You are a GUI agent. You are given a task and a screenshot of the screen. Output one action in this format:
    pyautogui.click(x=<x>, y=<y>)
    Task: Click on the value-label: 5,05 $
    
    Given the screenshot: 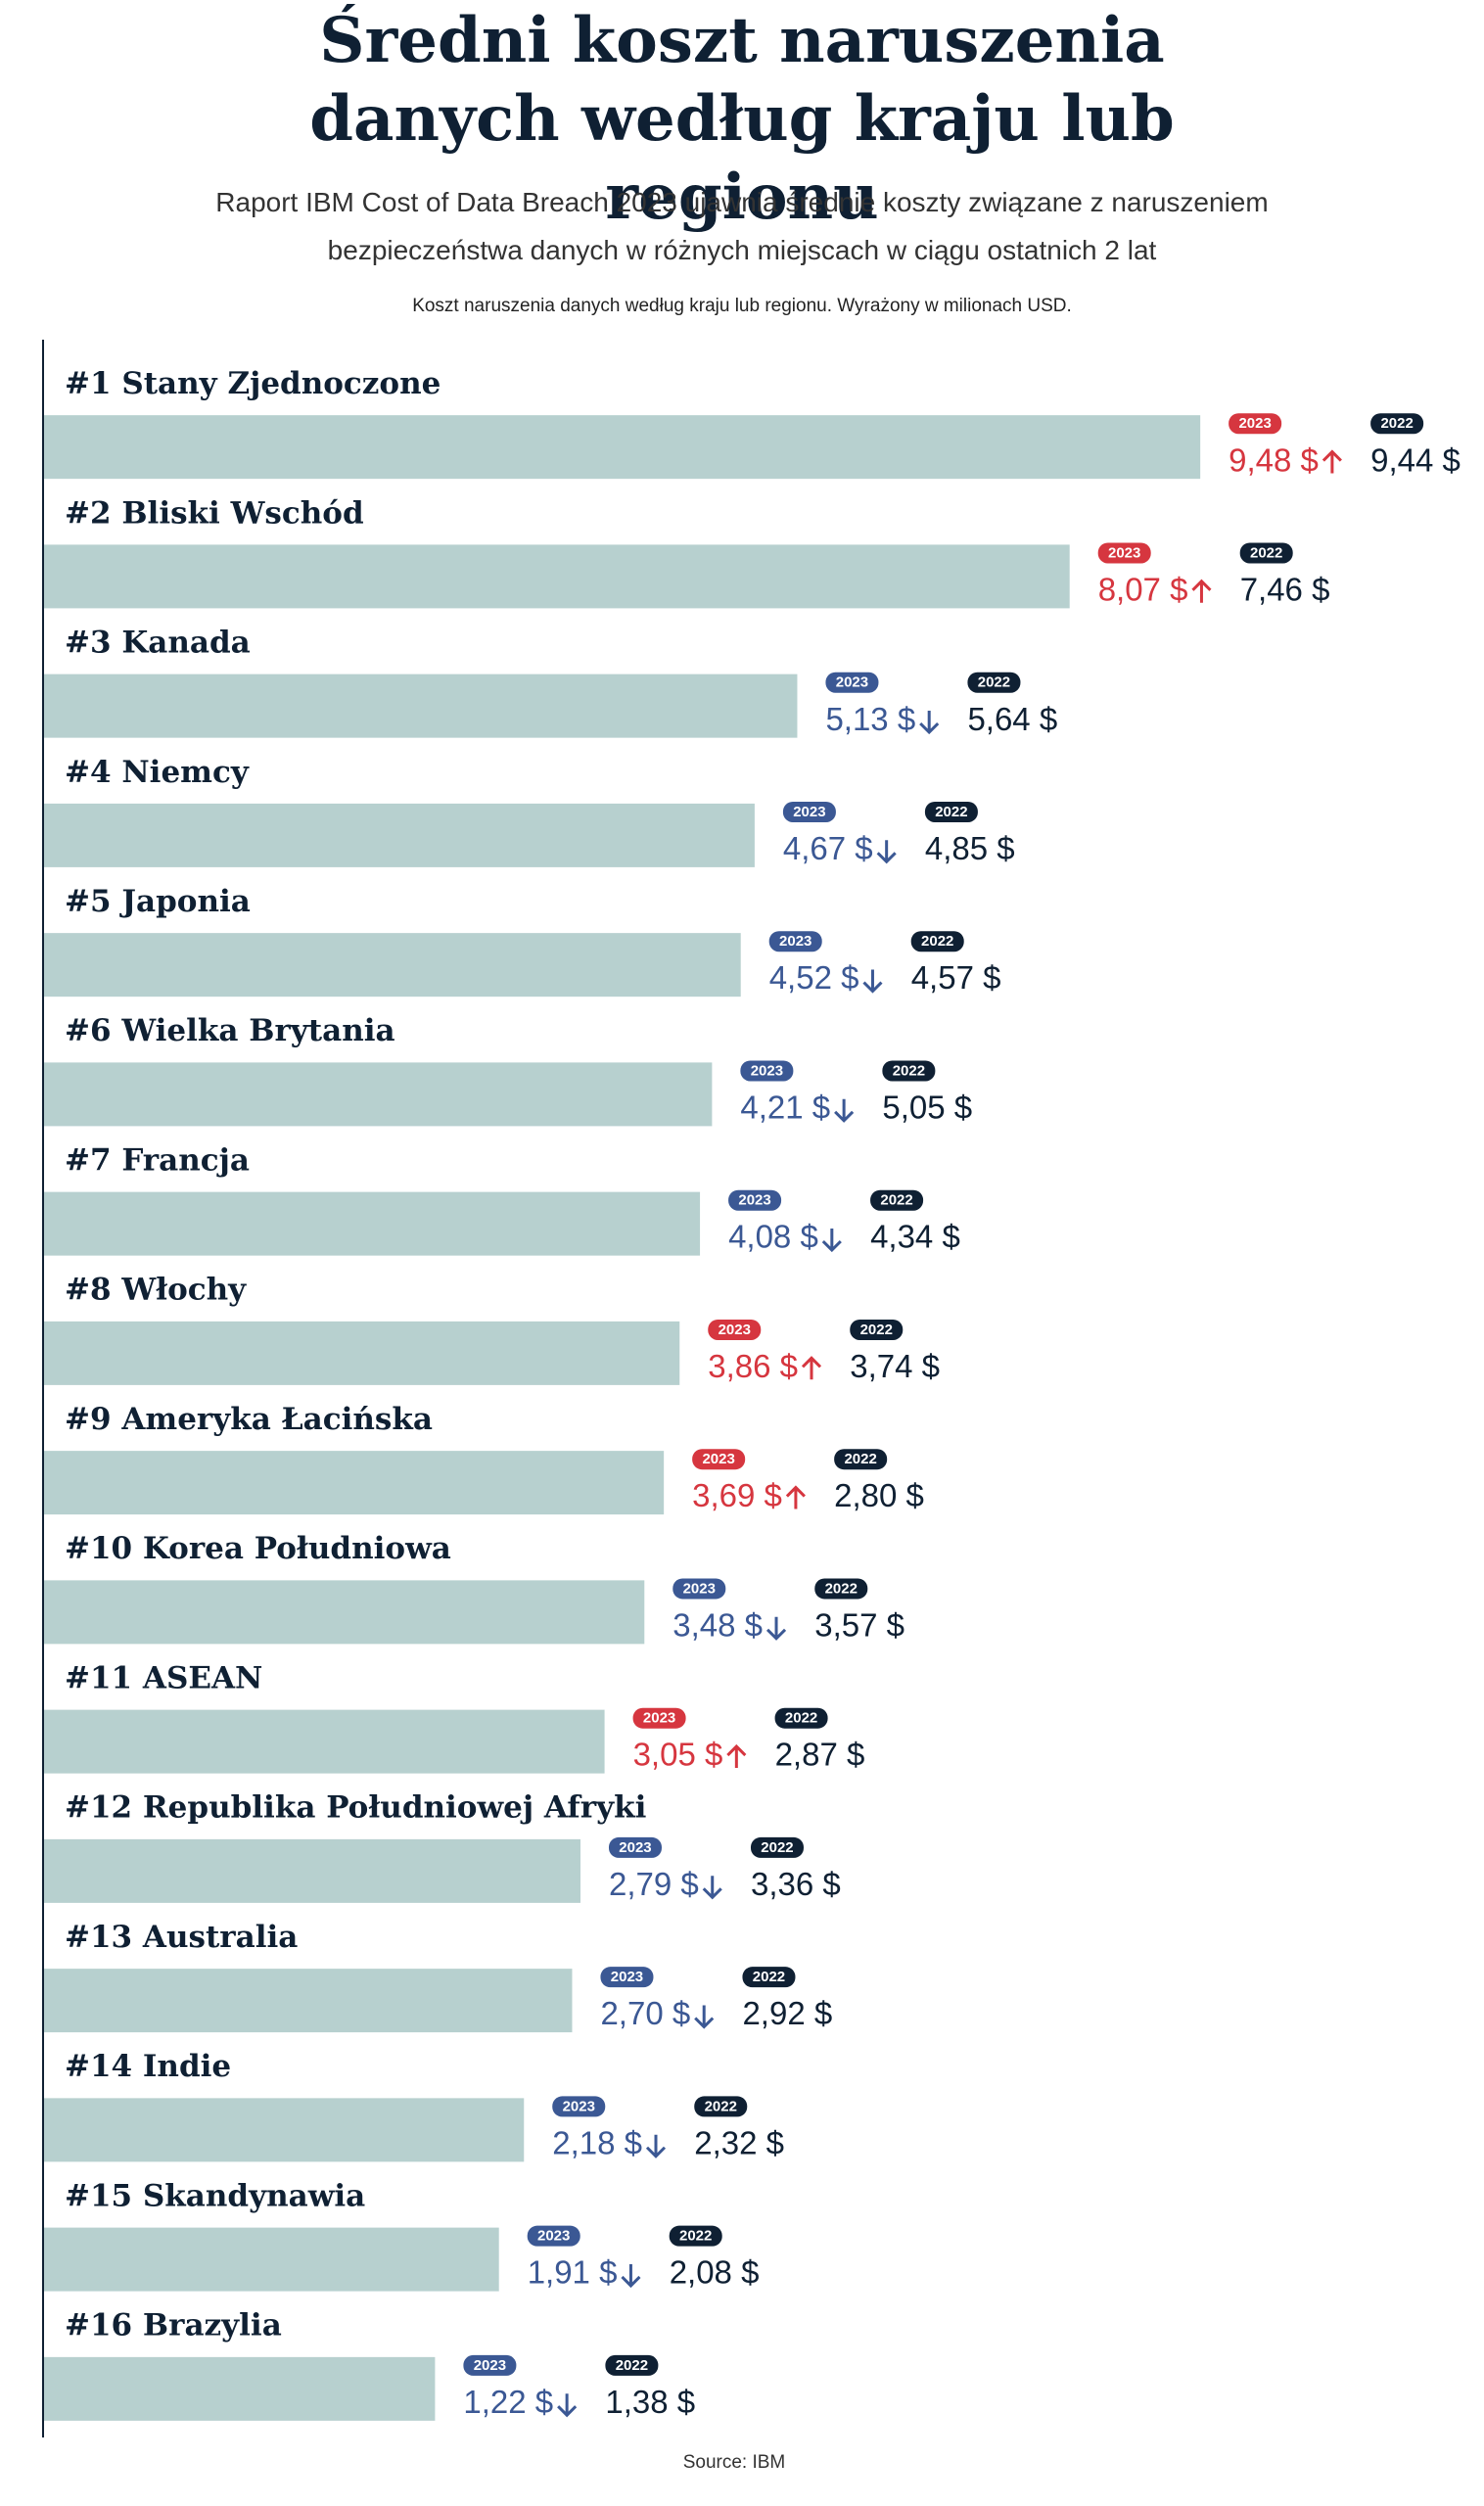 What is the action you would take?
    pyautogui.click(x=927, y=1107)
    